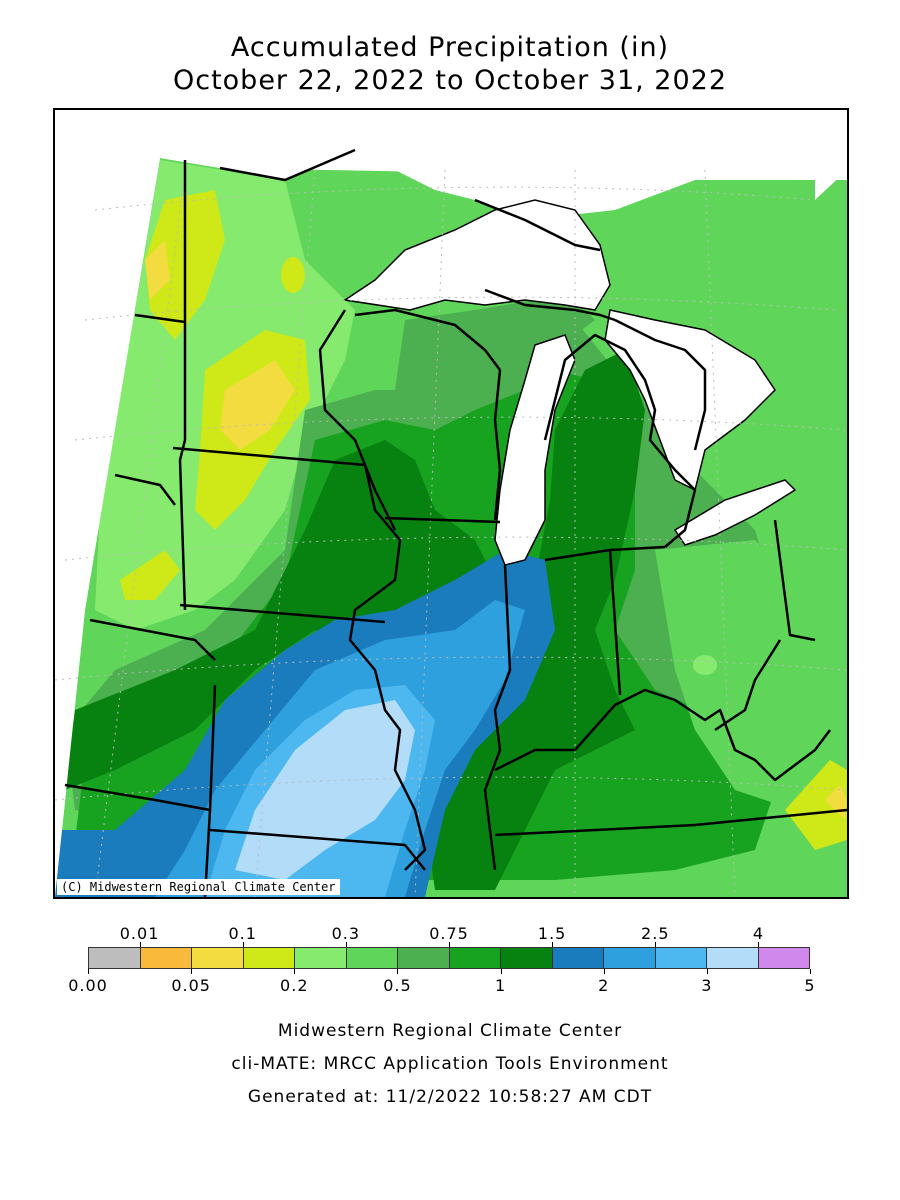 The image size is (900, 1200). Describe the element at coordinates (191, 985) in the screenshot. I see `legend-label-bottom: 0.05` at that location.